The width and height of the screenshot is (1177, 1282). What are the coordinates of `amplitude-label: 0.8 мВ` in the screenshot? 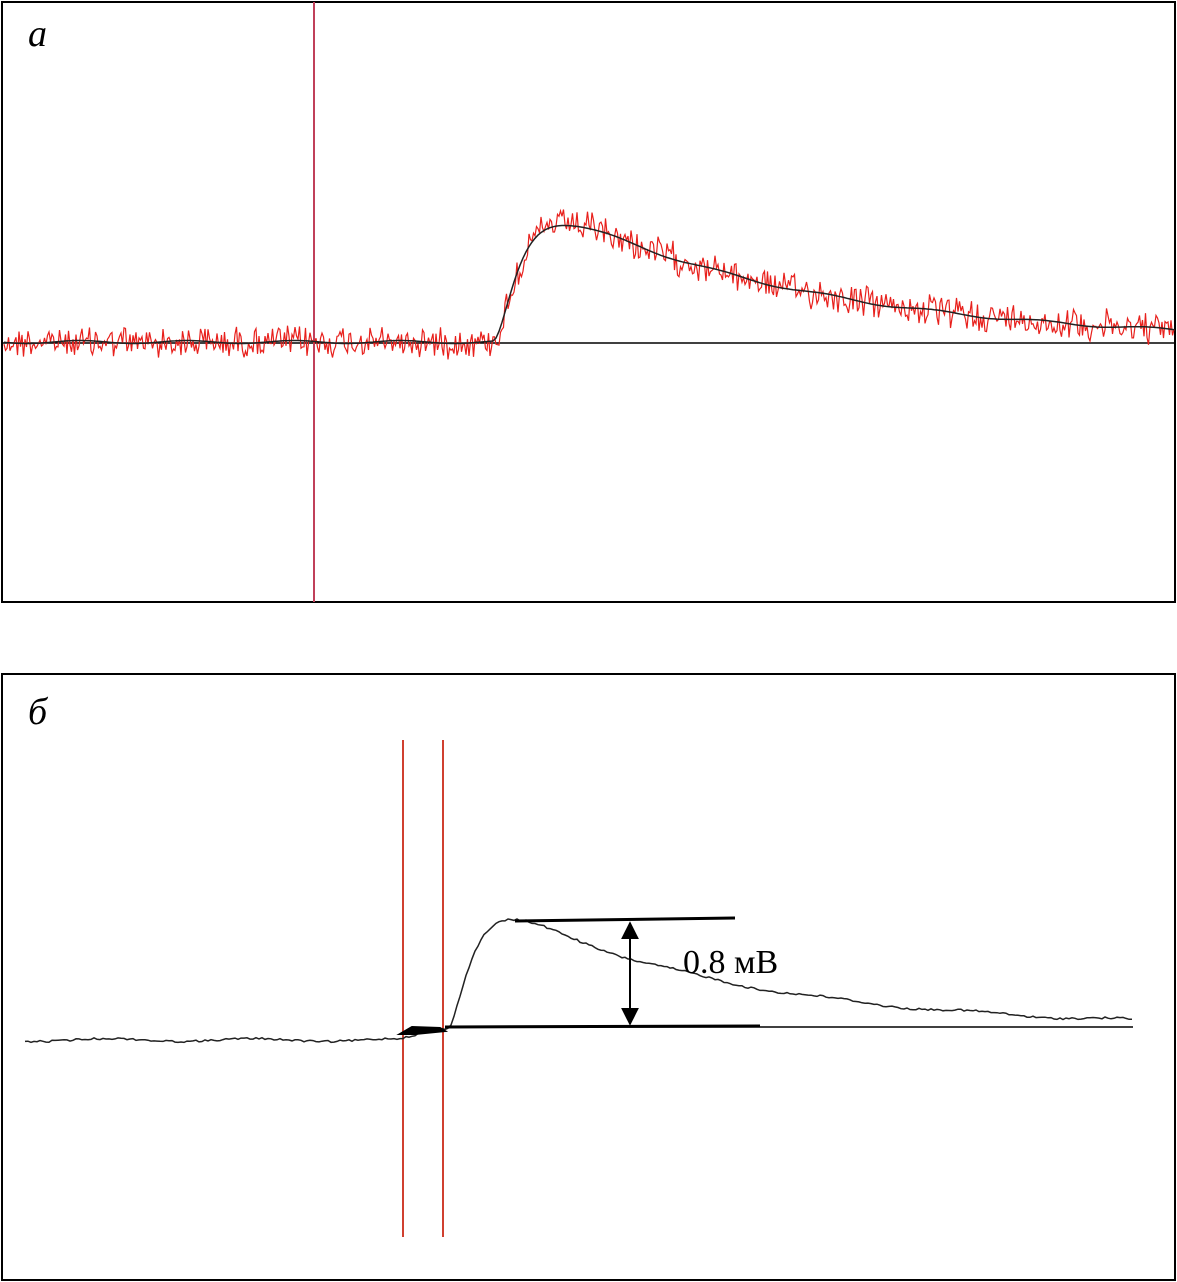 It's located at (730, 962).